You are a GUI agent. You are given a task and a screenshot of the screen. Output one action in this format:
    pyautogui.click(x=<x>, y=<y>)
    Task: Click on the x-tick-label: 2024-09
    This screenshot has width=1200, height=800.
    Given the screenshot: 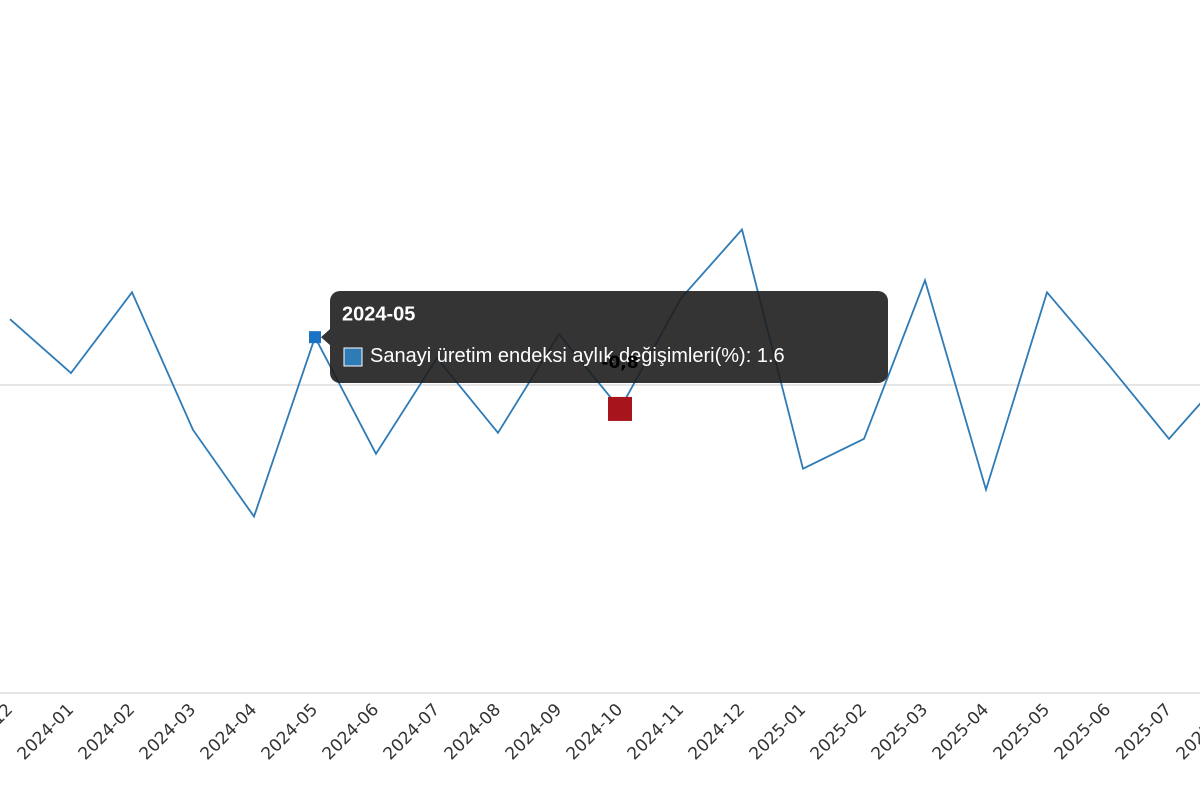 What is the action you would take?
    pyautogui.click(x=534, y=732)
    